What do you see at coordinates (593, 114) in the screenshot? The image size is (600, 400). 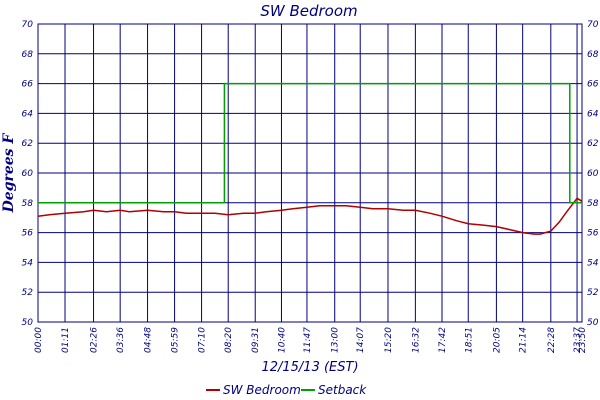 I see `y-tick-label-right: 64` at bounding box center [593, 114].